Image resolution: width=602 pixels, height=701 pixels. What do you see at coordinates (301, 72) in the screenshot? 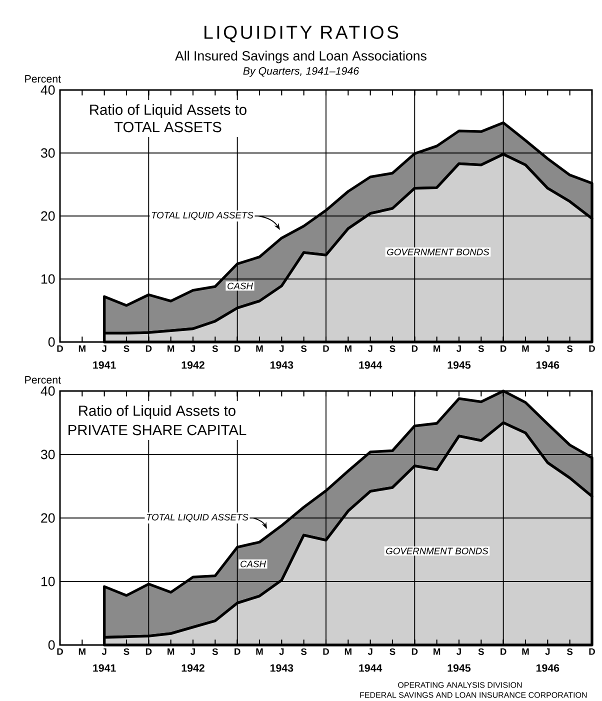
I see `text: By Quarters, 1941–1946` at bounding box center [301, 72].